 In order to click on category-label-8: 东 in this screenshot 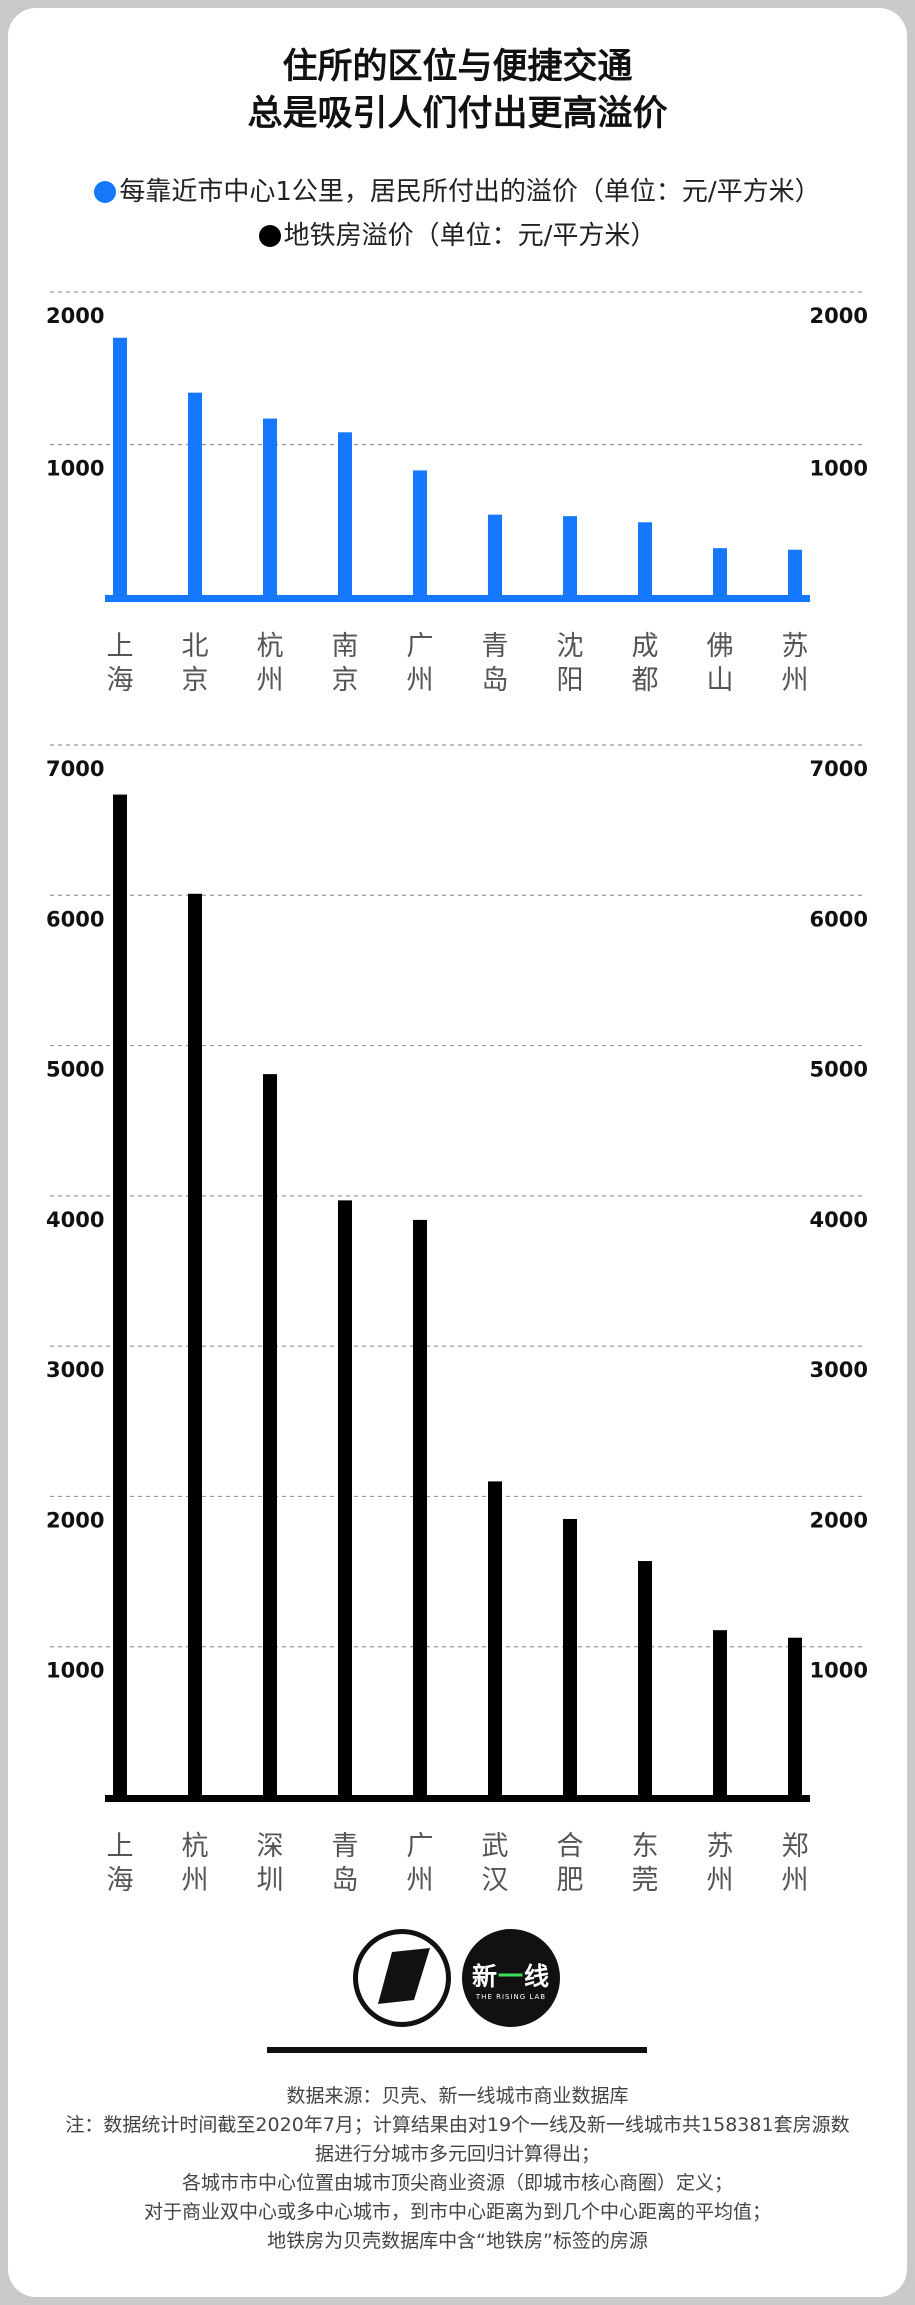, I will do `click(645, 1846)`.